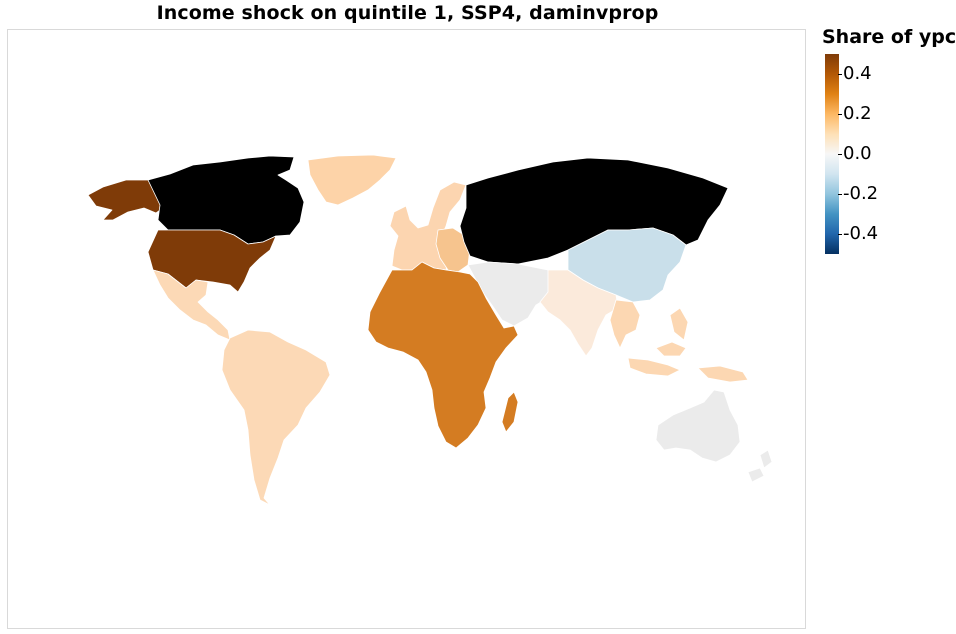 The height and width of the screenshot is (634, 956). I want to click on legend-tick-label: 0.0, so click(857, 153).